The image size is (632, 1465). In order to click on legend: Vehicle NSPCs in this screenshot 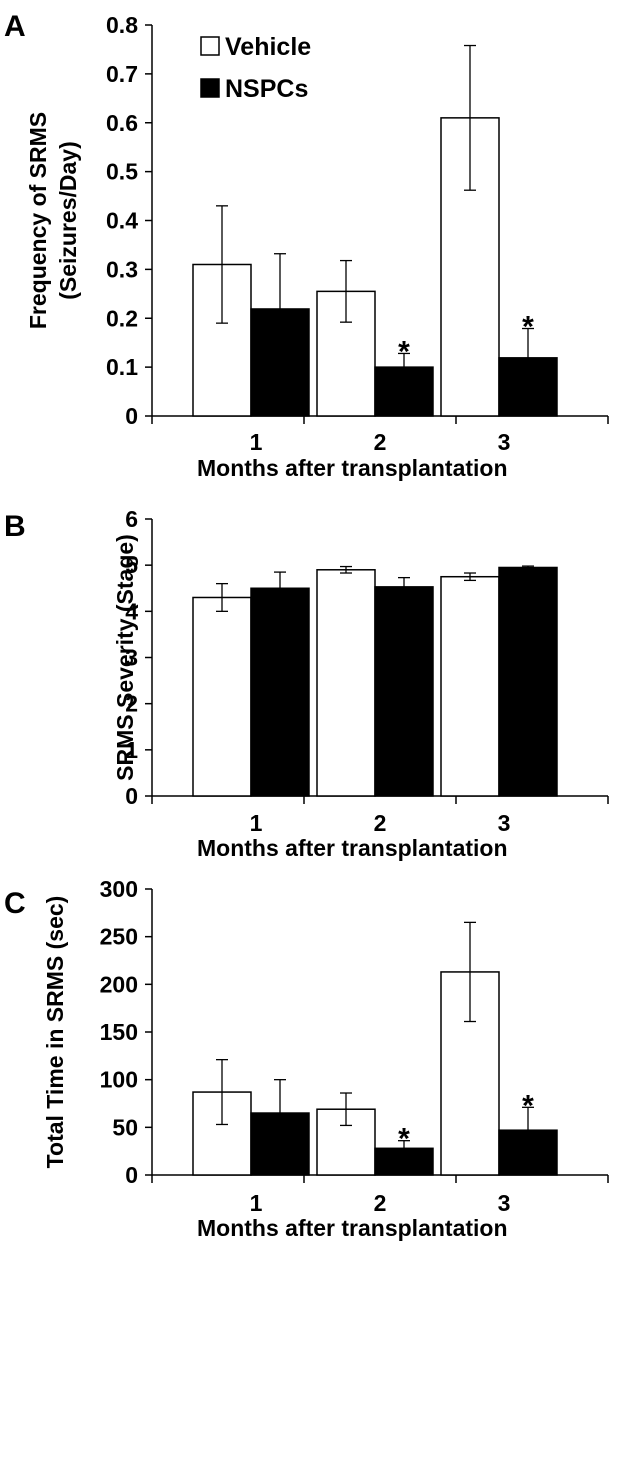, I will do `click(255, 68)`.